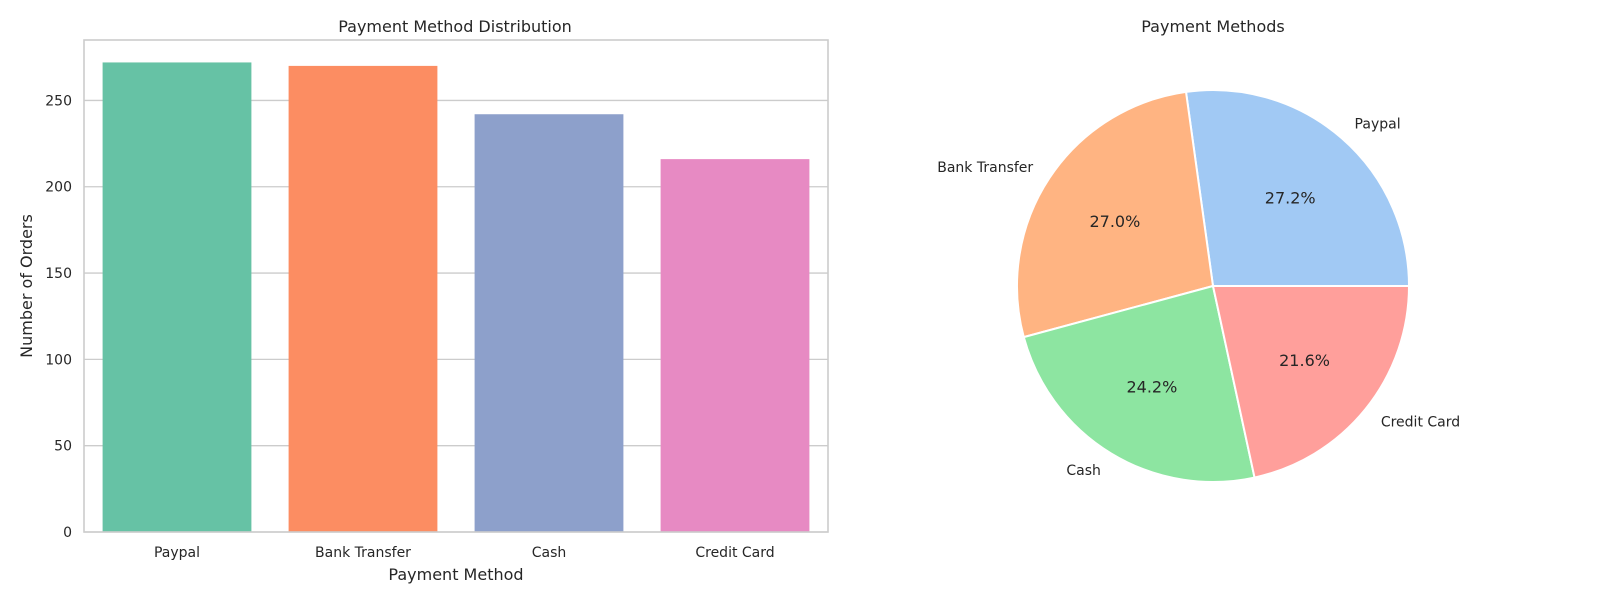 Image resolution: width=1600 pixels, height=600 pixels. What do you see at coordinates (1304, 360) in the screenshot?
I see `pie-percent-label: 21.6%` at bounding box center [1304, 360].